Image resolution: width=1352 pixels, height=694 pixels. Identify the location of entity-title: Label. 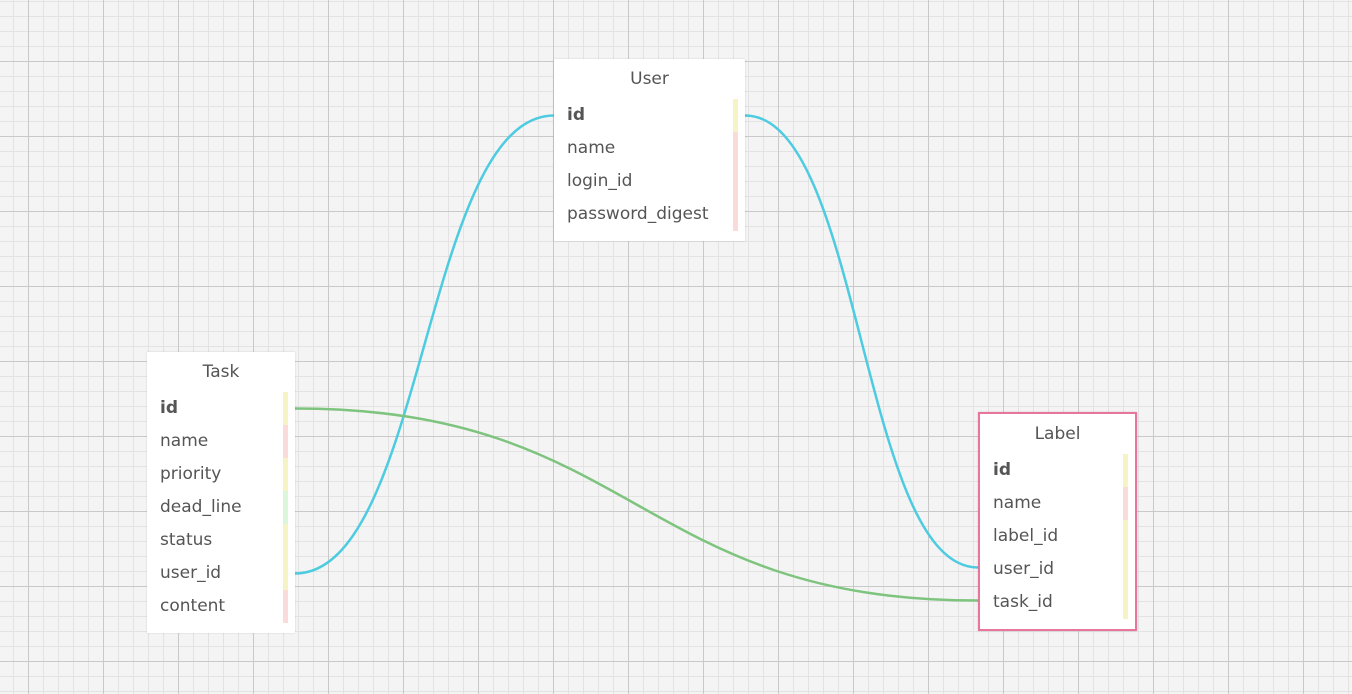
(1057, 434).